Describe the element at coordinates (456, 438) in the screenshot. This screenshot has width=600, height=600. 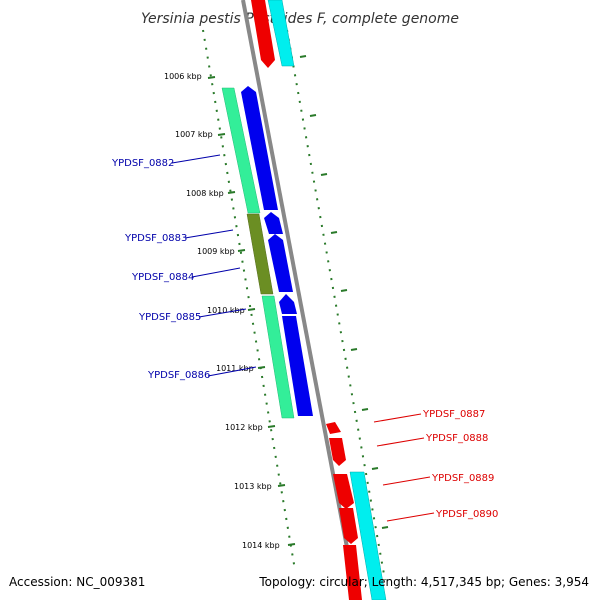
I see `gene-label-reverse: YPDSF_0888` at that location.